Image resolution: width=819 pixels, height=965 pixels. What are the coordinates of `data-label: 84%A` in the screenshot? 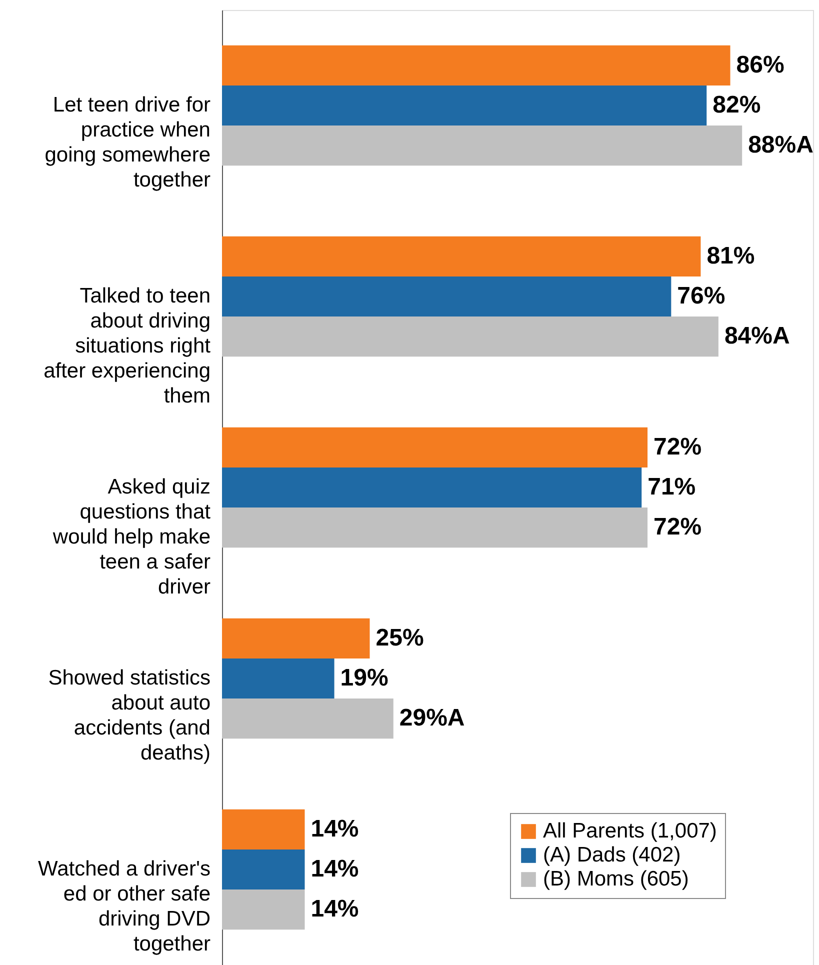 It's located at (757, 336).